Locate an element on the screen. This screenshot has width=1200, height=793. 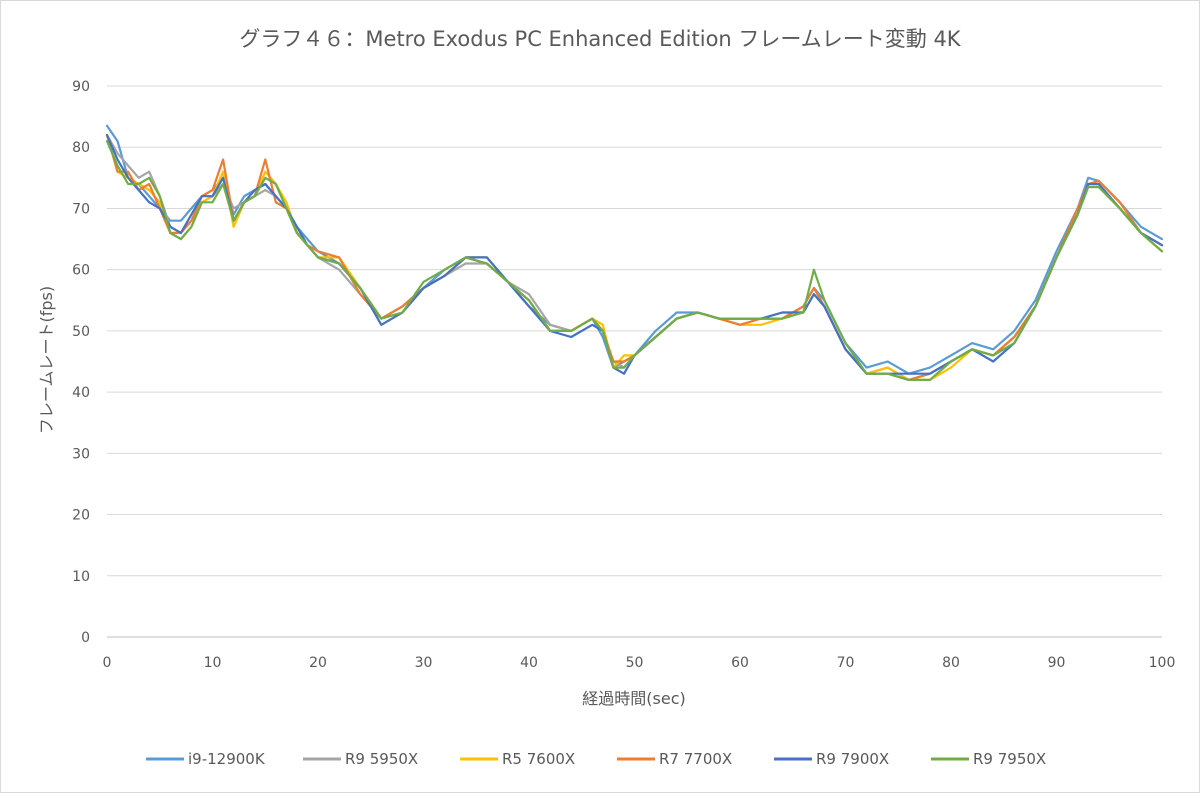
x-tick-label: 90 is located at coordinates (1057, 663).